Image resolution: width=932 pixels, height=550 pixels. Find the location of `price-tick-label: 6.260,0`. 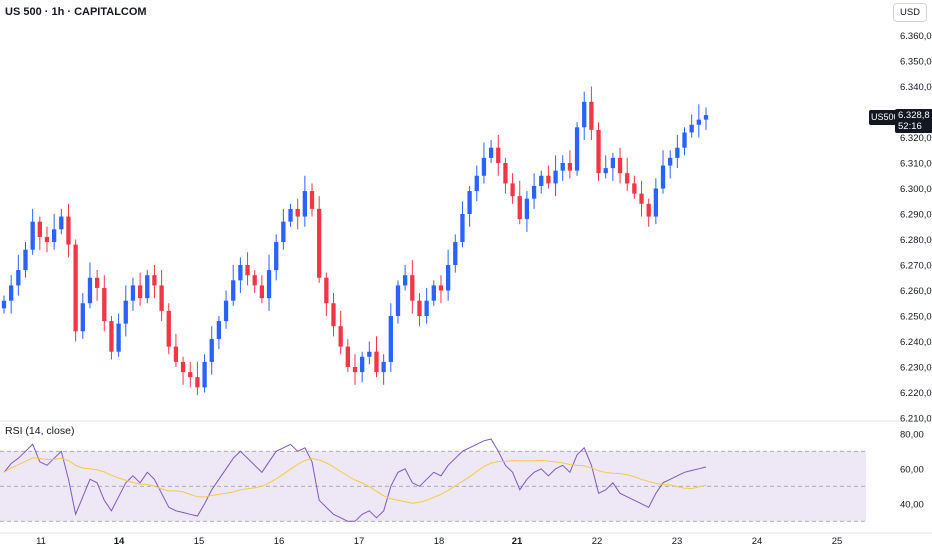

price-tick-label: 6.260,0 is located at coordinates (916, 291).